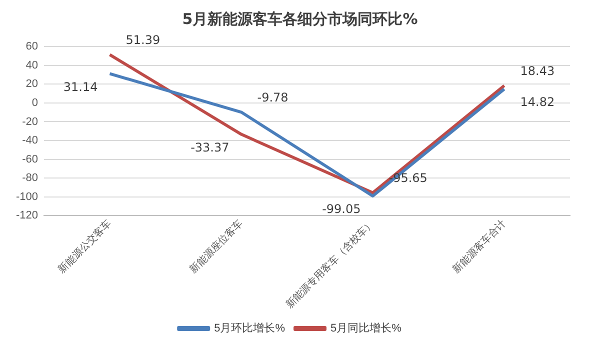 The height and width of the screenshot is (346, 600). I want to click on x-tick-label: 新能源客车合计, so click(479, 246).